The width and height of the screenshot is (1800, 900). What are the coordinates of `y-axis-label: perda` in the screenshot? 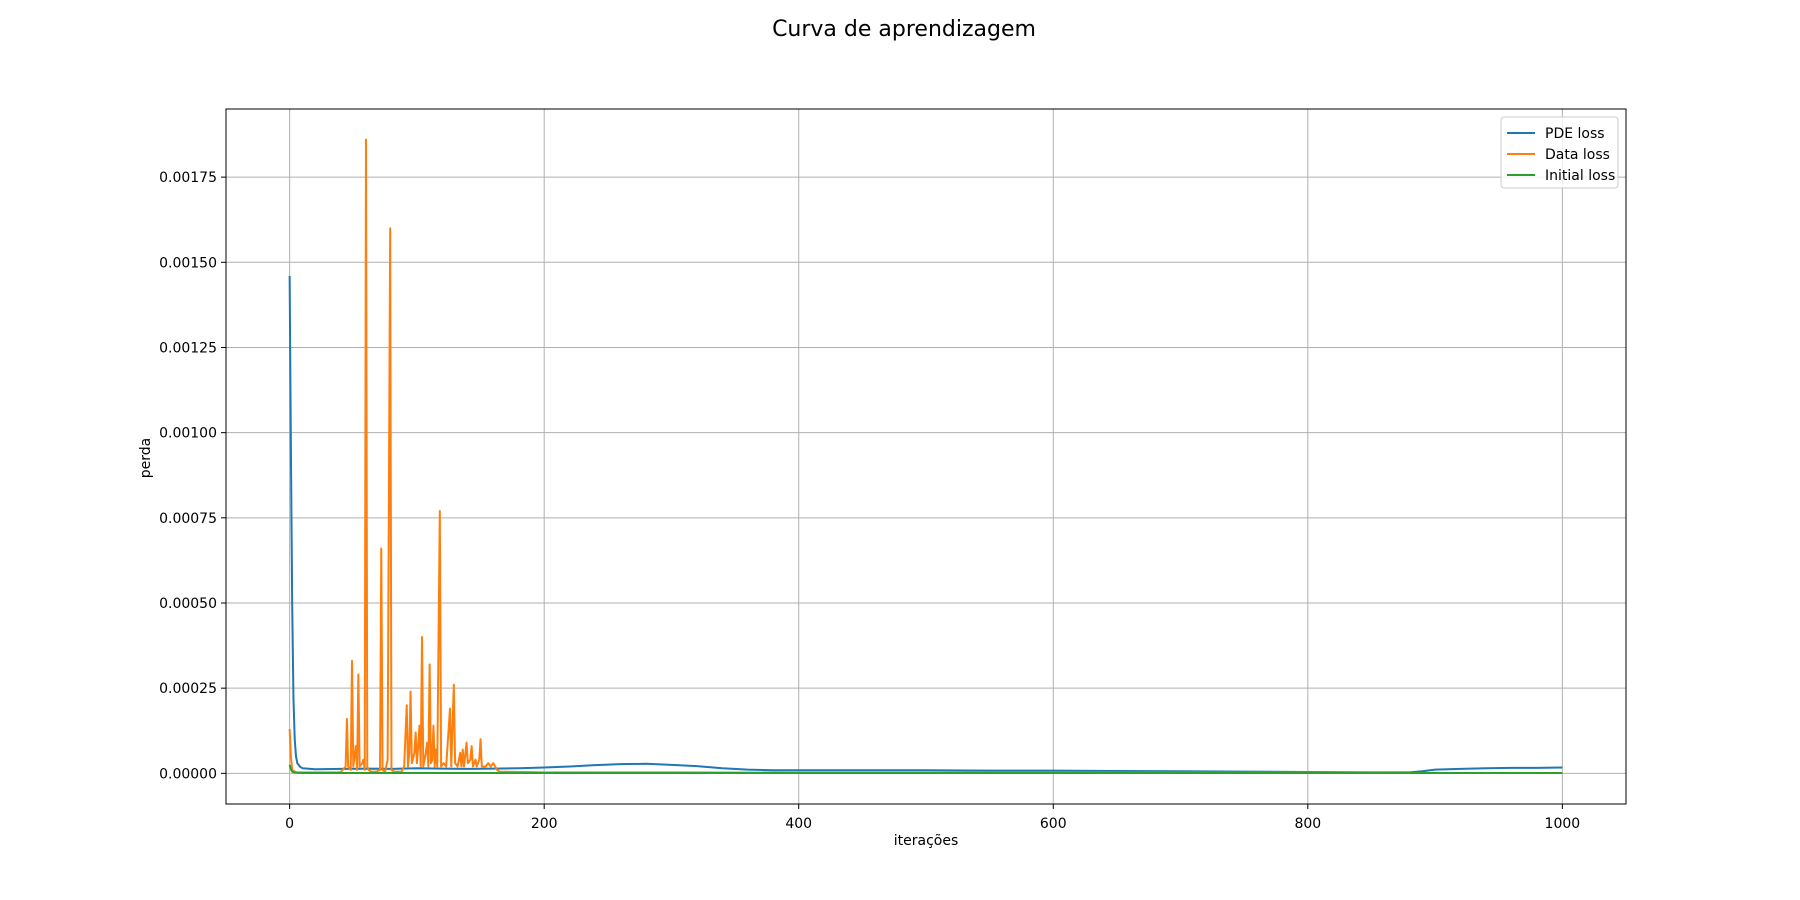 It's located at (146, 458).